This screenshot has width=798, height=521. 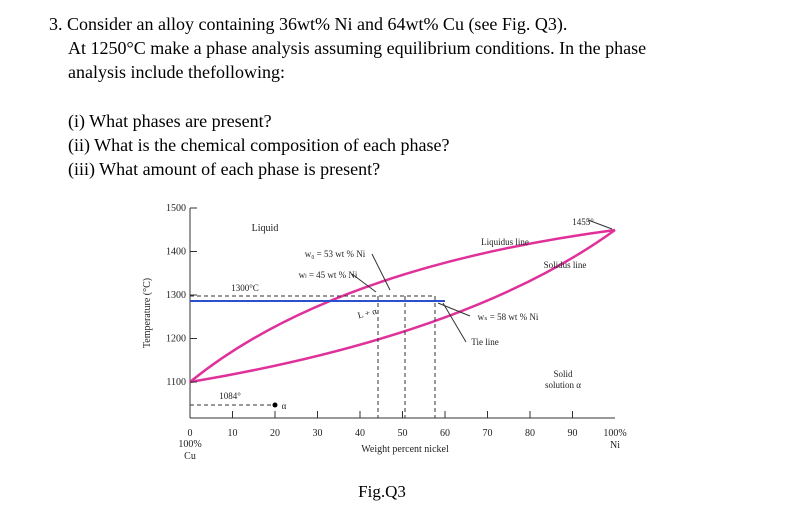 What do you see at coordinates (406, 357) in the screenshot?
I see `dashed-verticals` at bounding box center [406, 357].